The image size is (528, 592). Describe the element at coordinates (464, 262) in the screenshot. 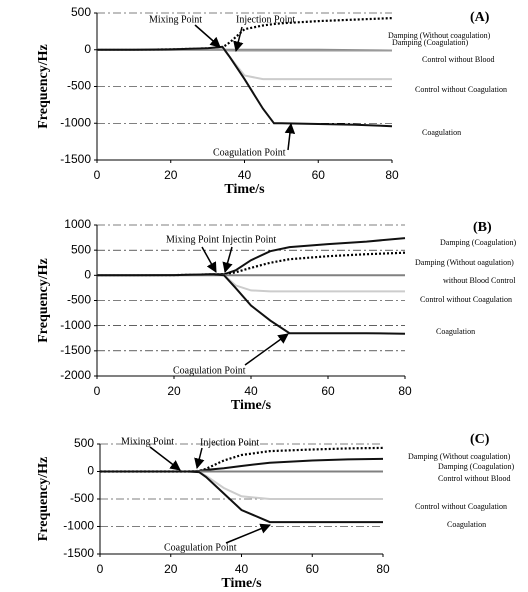

I see `series-label: Damping (Without oagulation)` at that location.